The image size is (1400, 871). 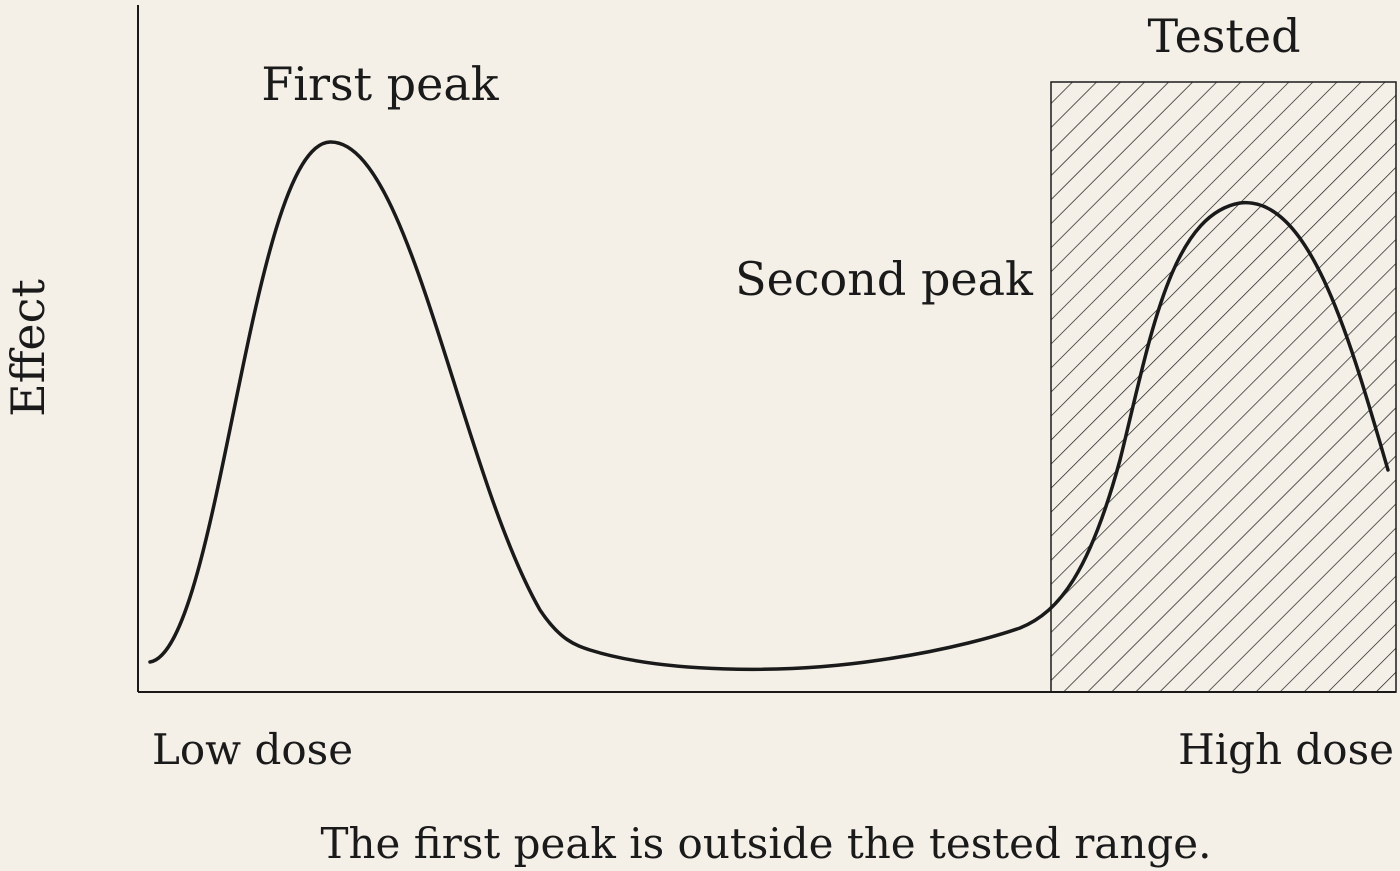 I want to click on second-peak-label: Second peak, so click(x=884, y=279).